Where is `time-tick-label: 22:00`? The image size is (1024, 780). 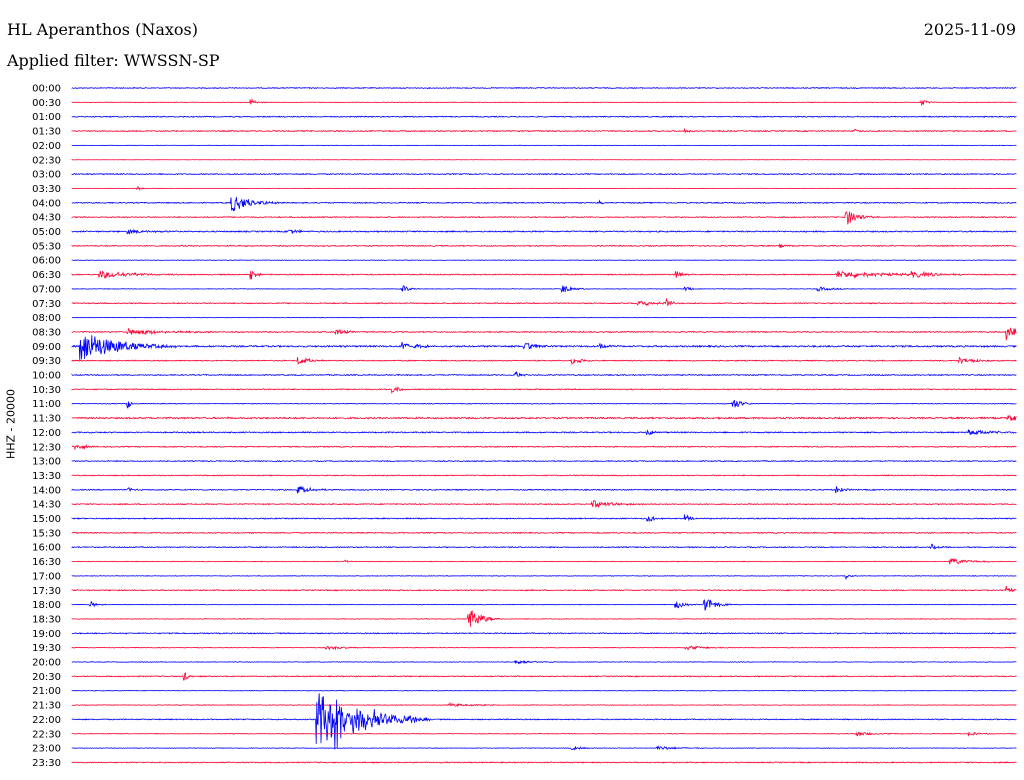 time-tick-label: 22:00 is located at coordinates (46, 720).